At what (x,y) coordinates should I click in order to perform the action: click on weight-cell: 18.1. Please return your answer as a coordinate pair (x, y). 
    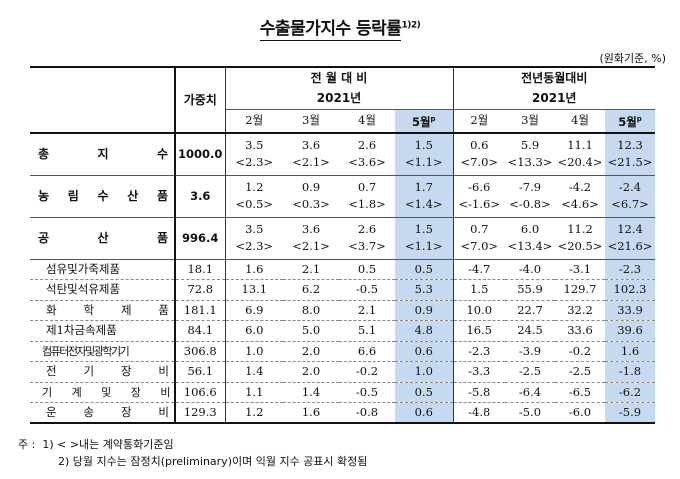
    Looking at the image, I should click on (200, 269).